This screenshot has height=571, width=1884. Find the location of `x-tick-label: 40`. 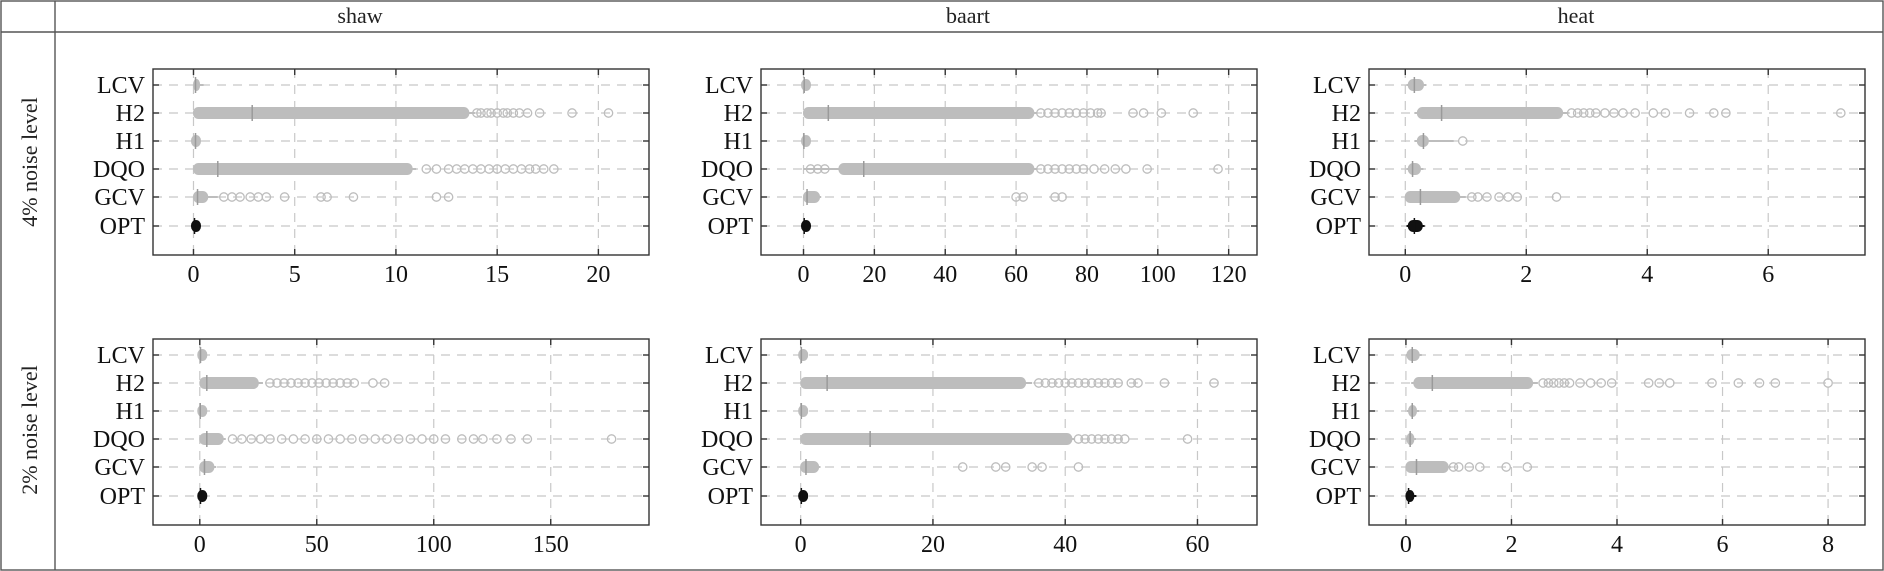

x-tick-label: 40 is located at coordinates (1065, 545).